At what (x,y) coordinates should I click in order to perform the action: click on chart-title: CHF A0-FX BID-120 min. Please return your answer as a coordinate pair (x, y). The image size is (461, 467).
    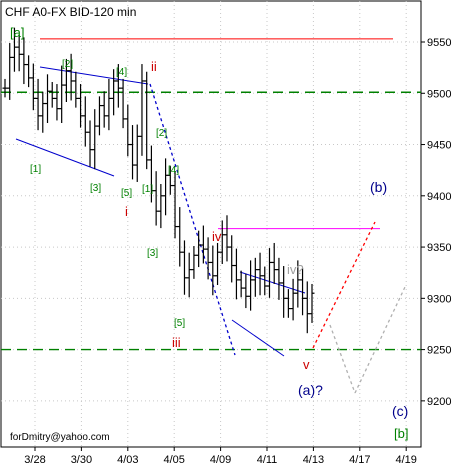
    Looking at the image, I should click on (70, 12).